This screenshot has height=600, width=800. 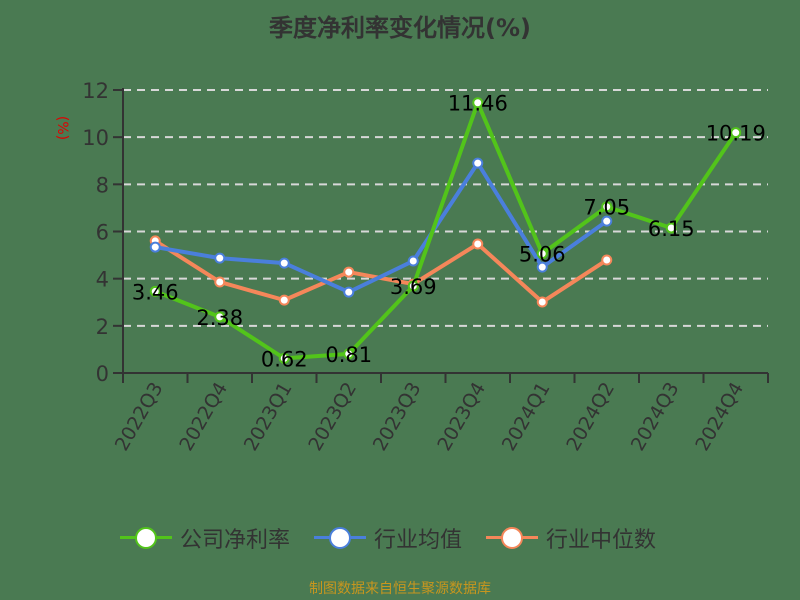 What do you see at coordinates (461, 417) in the screenshot?
I see `x-tick-label: 2023Q4` at bounding box center [461, 417].